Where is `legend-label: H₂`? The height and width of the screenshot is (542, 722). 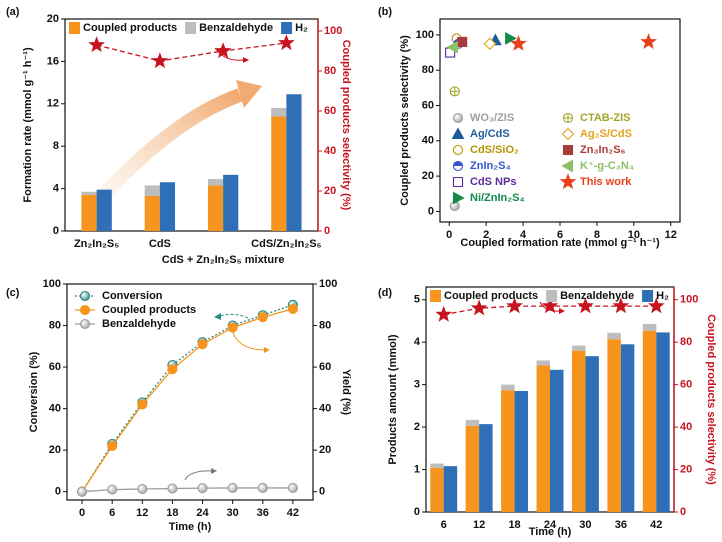
legend-label: H₂ is located at coordinates (662, 296).